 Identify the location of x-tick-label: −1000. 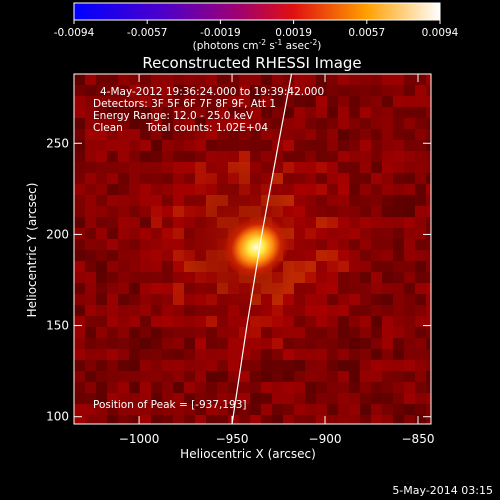
(139, 439).